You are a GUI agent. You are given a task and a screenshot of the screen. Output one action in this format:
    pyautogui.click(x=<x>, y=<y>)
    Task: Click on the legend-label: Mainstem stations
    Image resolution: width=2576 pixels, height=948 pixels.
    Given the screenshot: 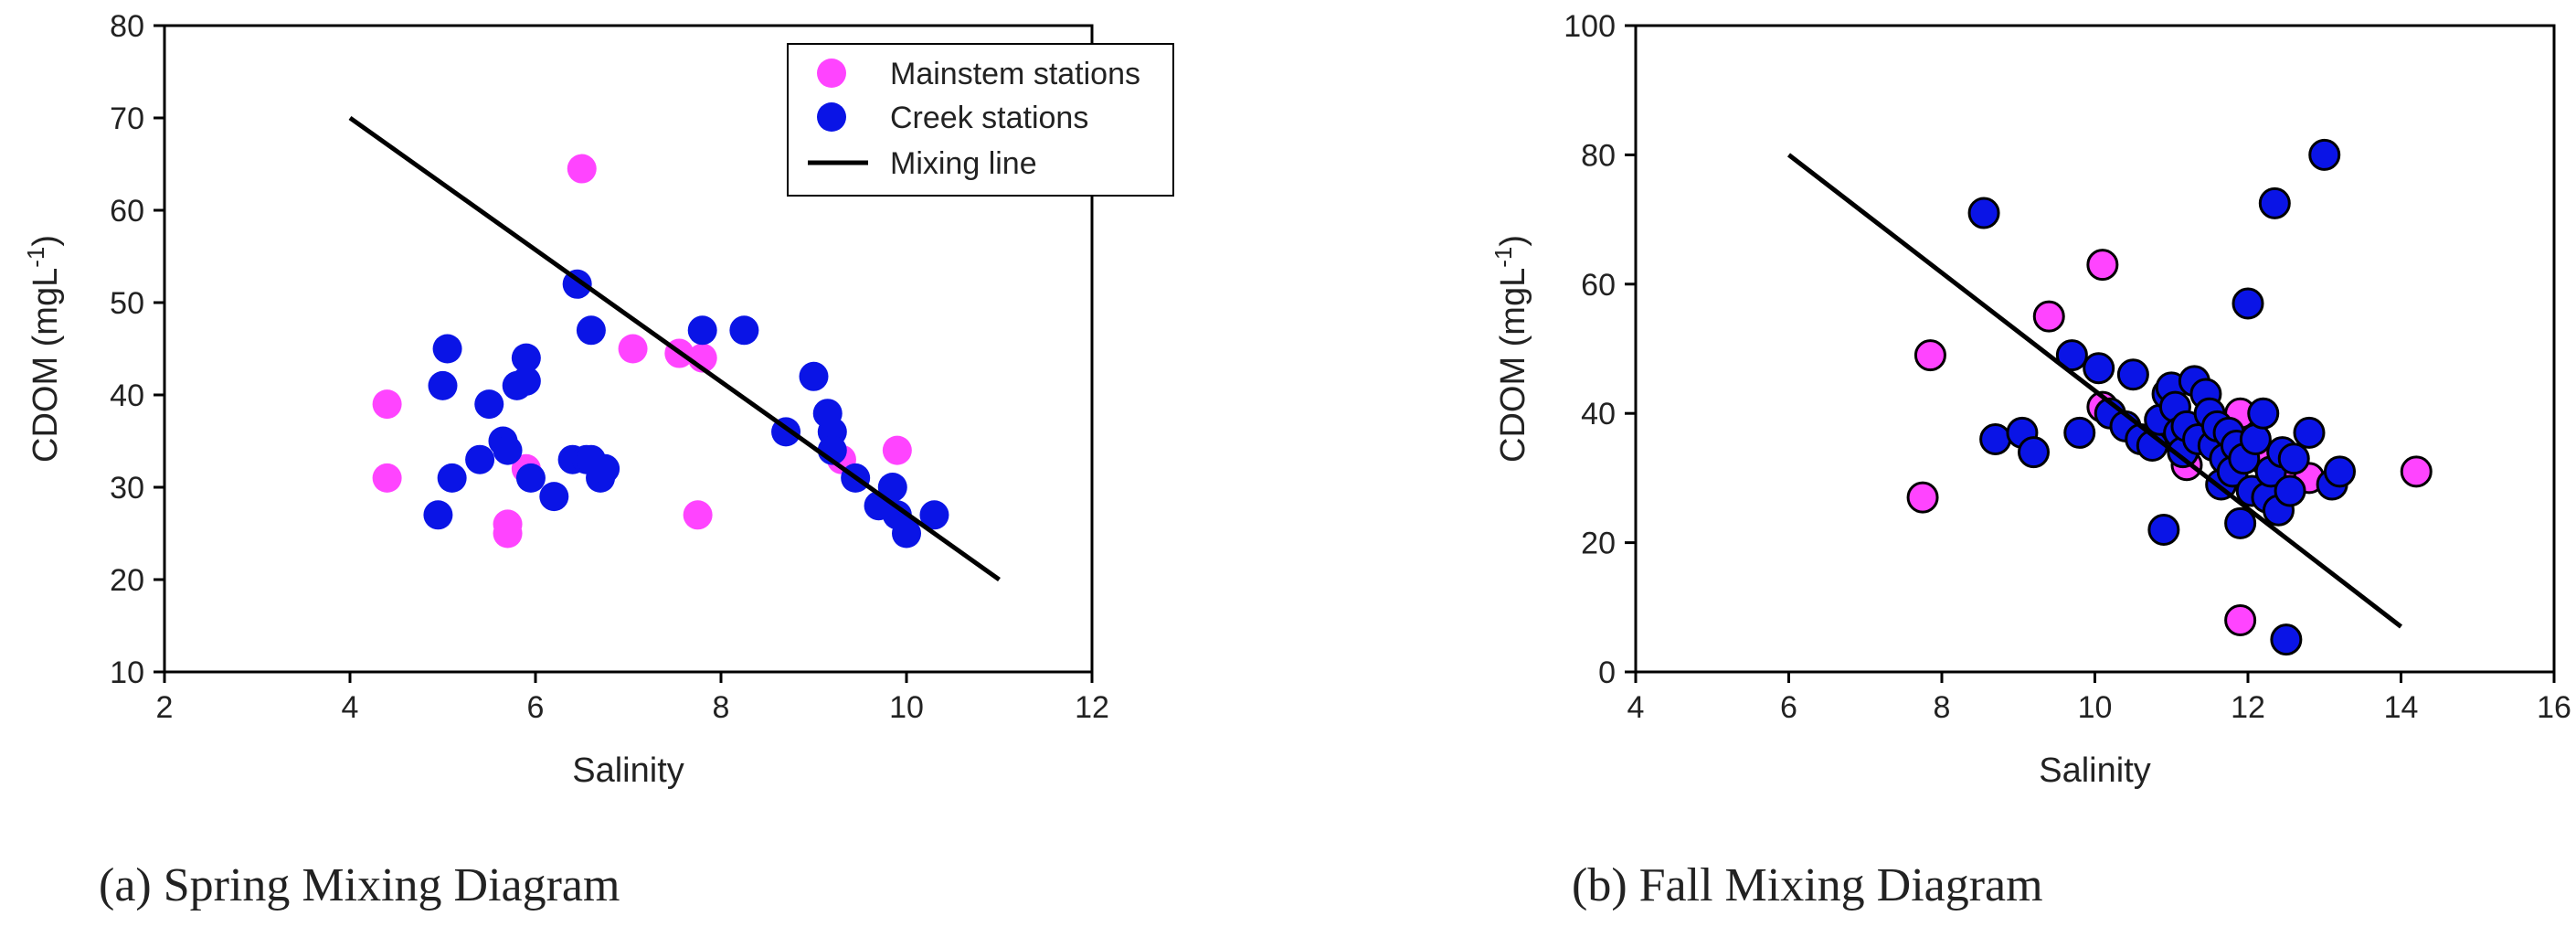 What is the action you would take?
    pyautogui.click(x=1015, y=74)
    